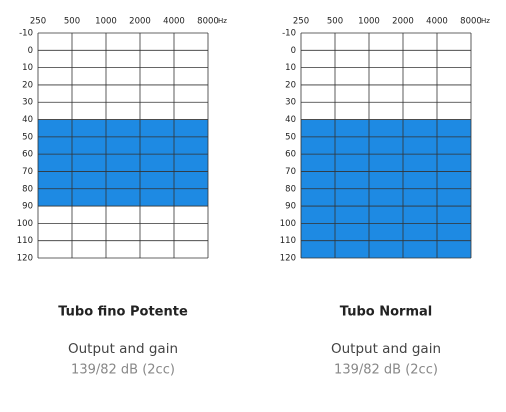 The width and height of the screenshot is (506, 412). Describe the element at coordinates (123, 163) in the screenshot. I see `range-band` at that location.